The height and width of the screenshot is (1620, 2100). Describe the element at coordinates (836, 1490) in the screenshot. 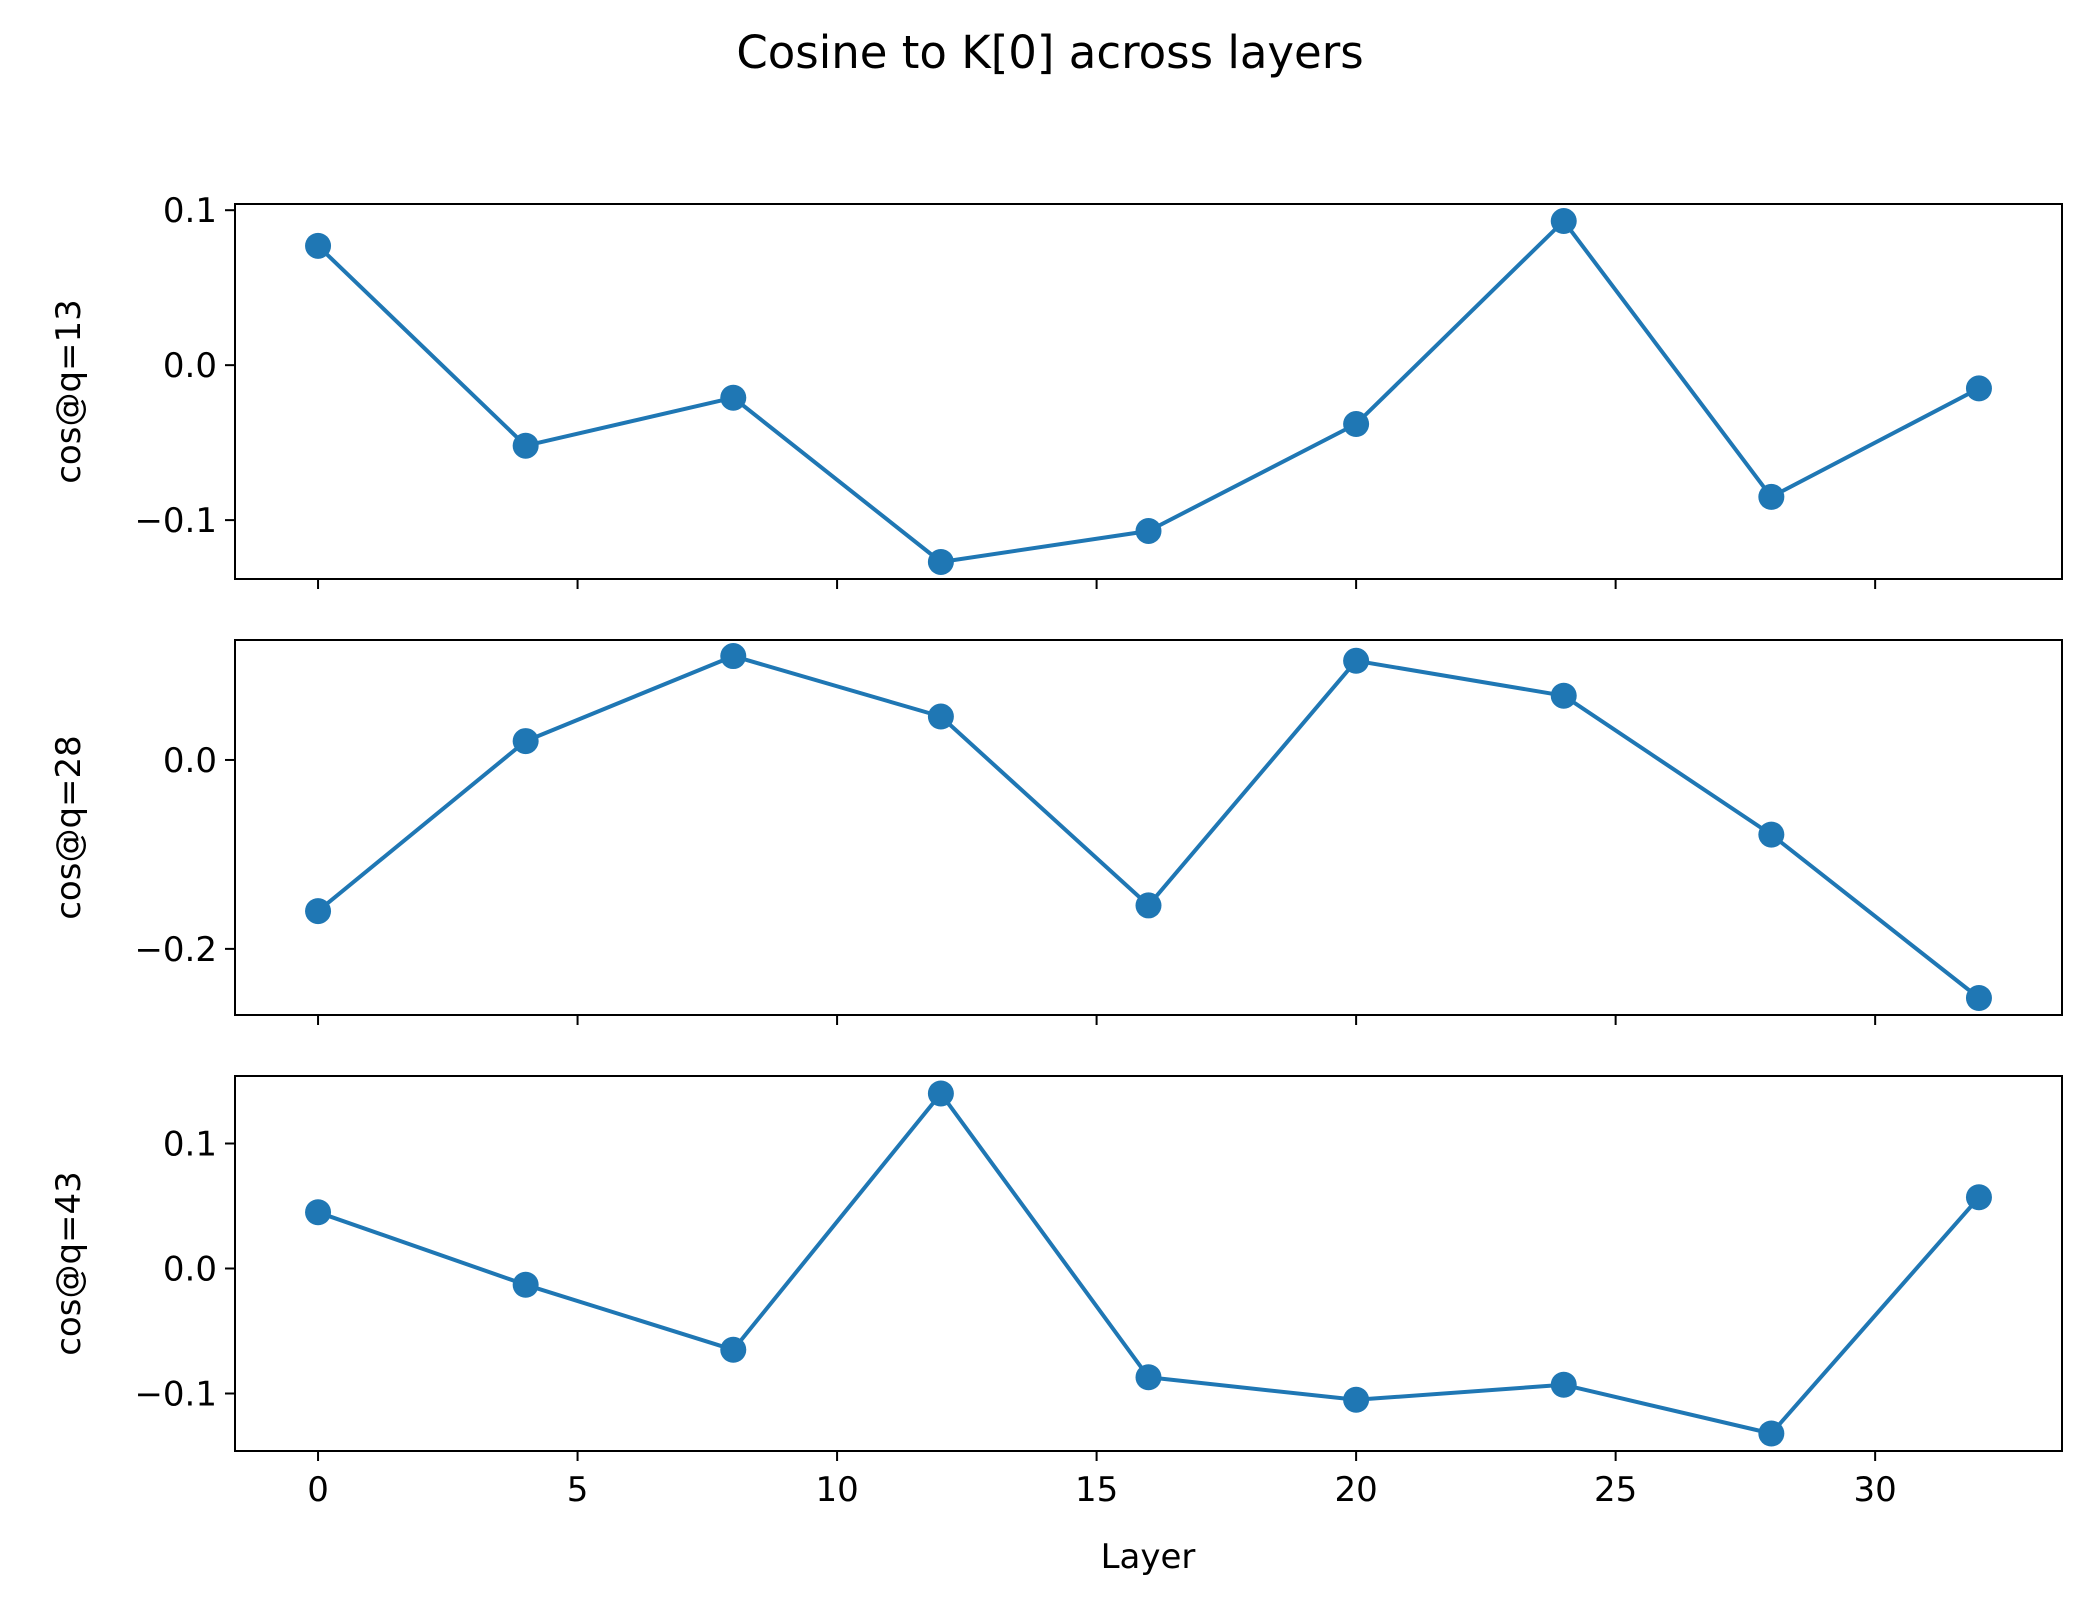

I see `x-tick-label: 10` at that location.